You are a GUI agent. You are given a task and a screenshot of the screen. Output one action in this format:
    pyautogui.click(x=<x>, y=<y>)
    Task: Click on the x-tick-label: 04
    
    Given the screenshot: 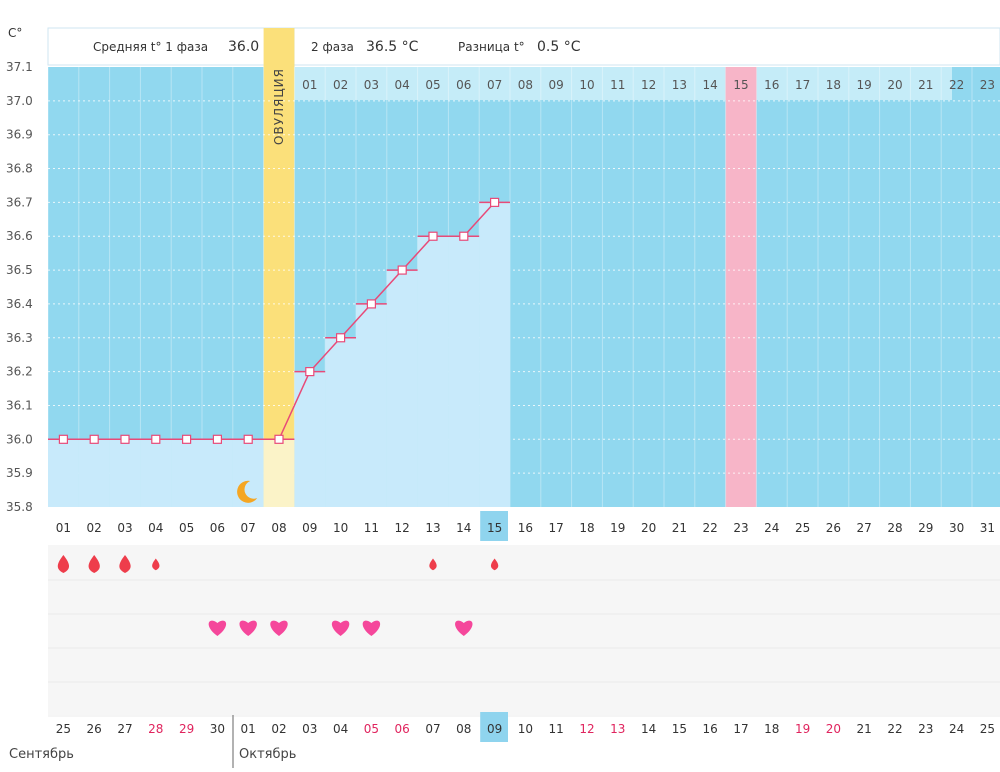 What is the action you would take?
    pyautogui.click(x=155, y=528)
    